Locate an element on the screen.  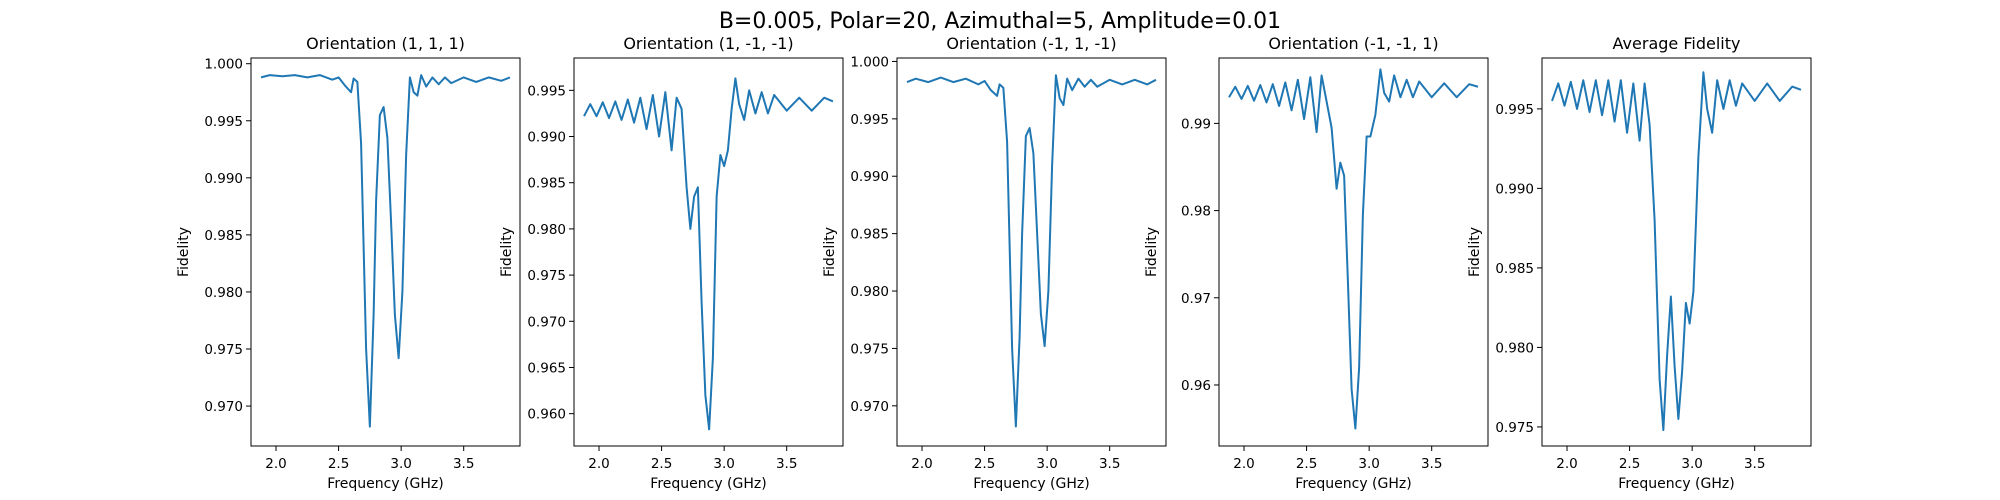
y-tick-label: 0.98 is located at coordinates (1196, 212).